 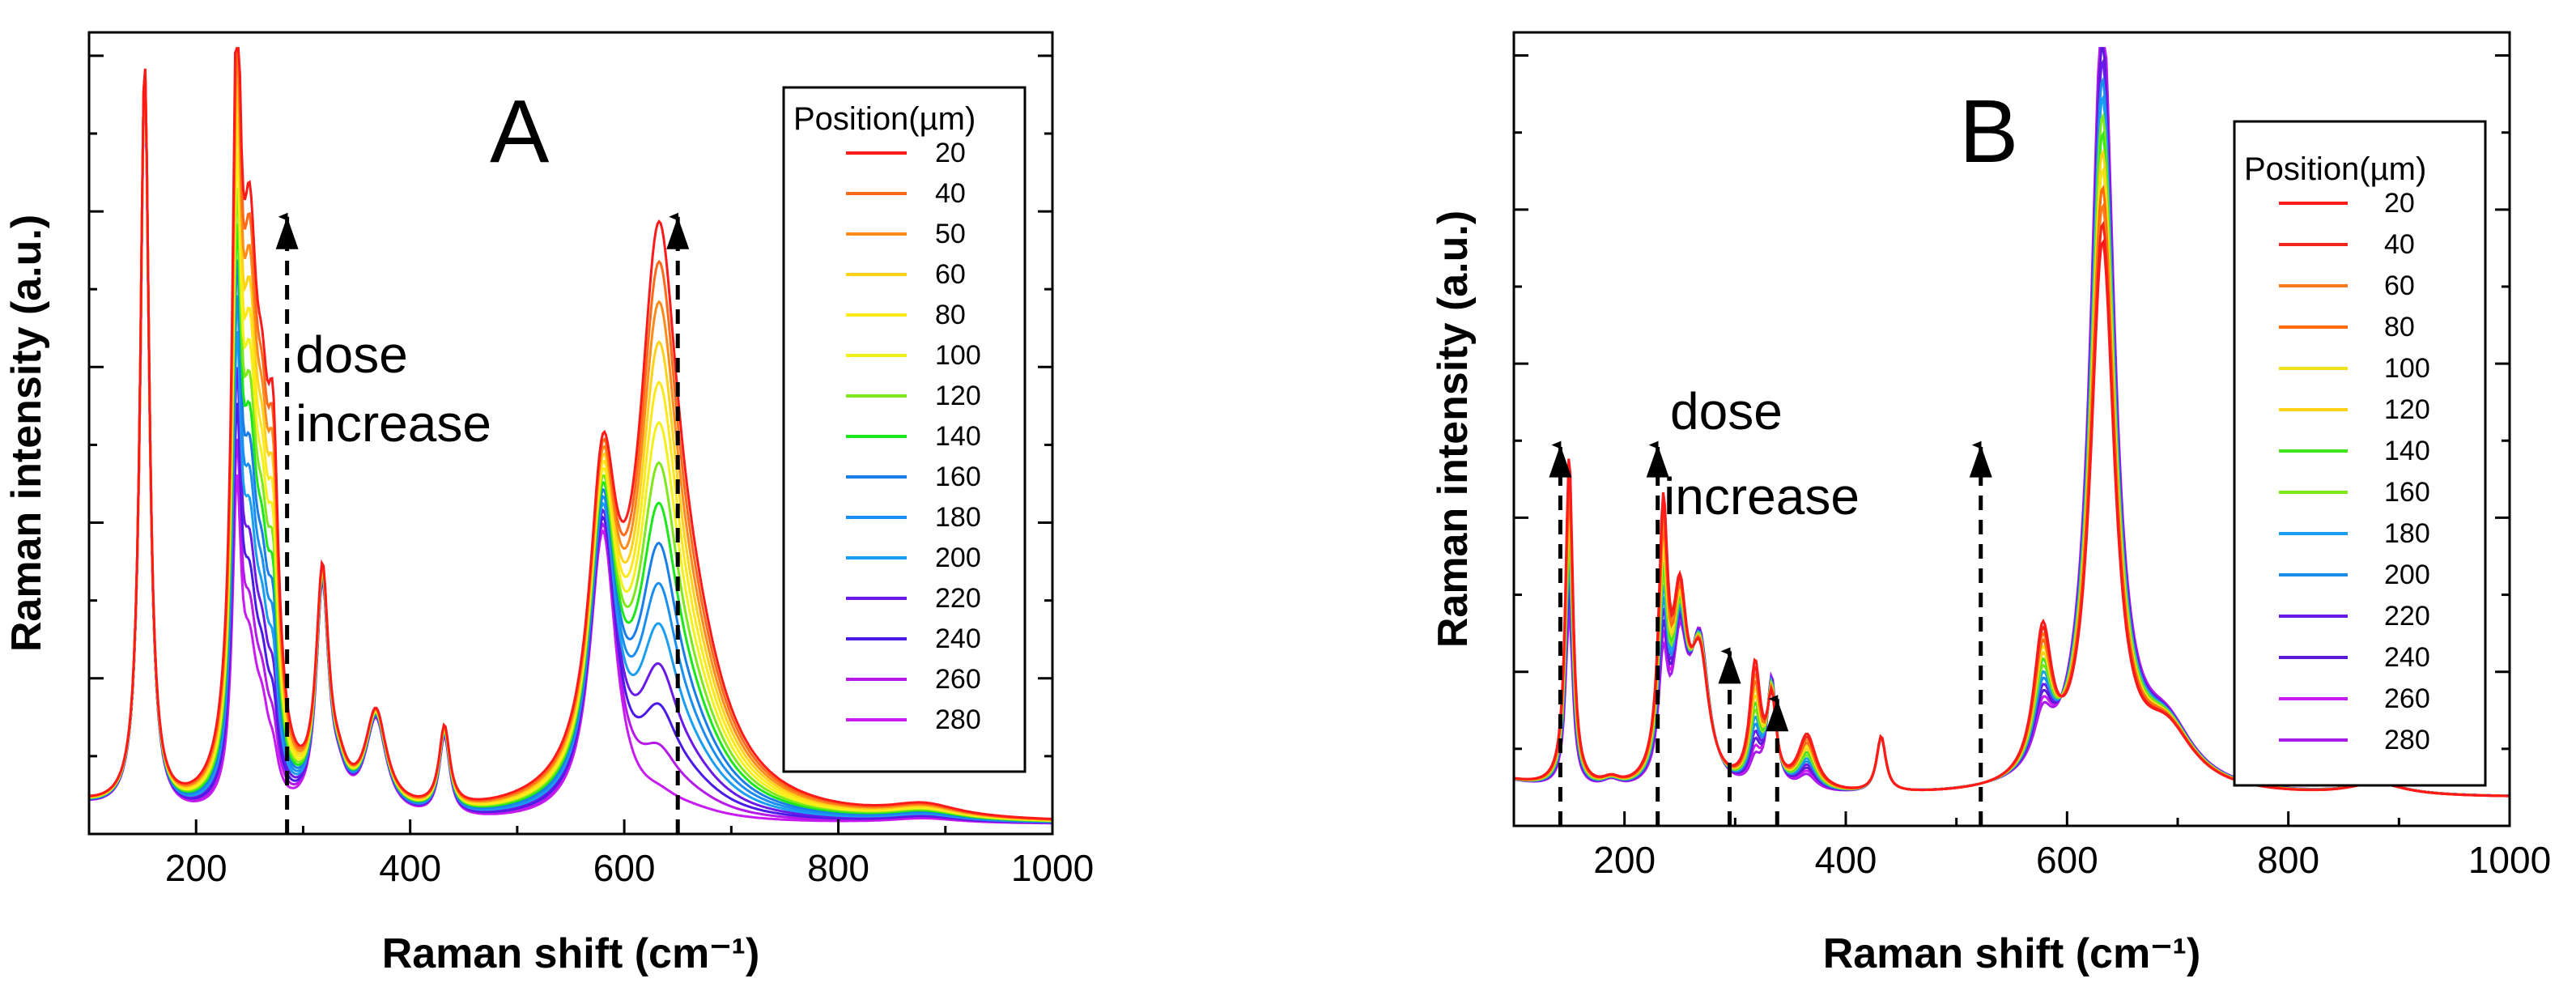 I want to click on panel-a-tick-labels: 200 400 600 800 1000, so click(x=629, y=868).